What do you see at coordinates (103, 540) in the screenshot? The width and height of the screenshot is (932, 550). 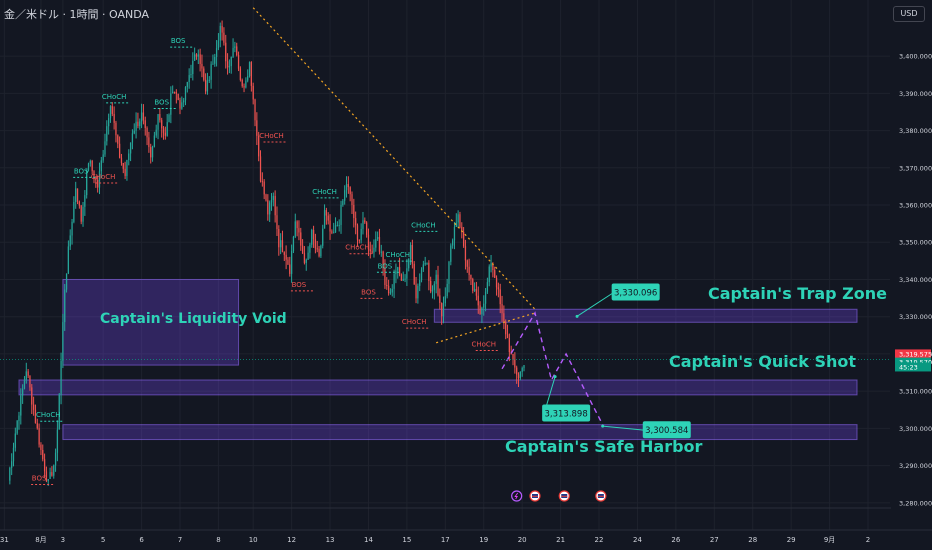 I see `x-tick-label: 5` at bounding box center [103, 540].